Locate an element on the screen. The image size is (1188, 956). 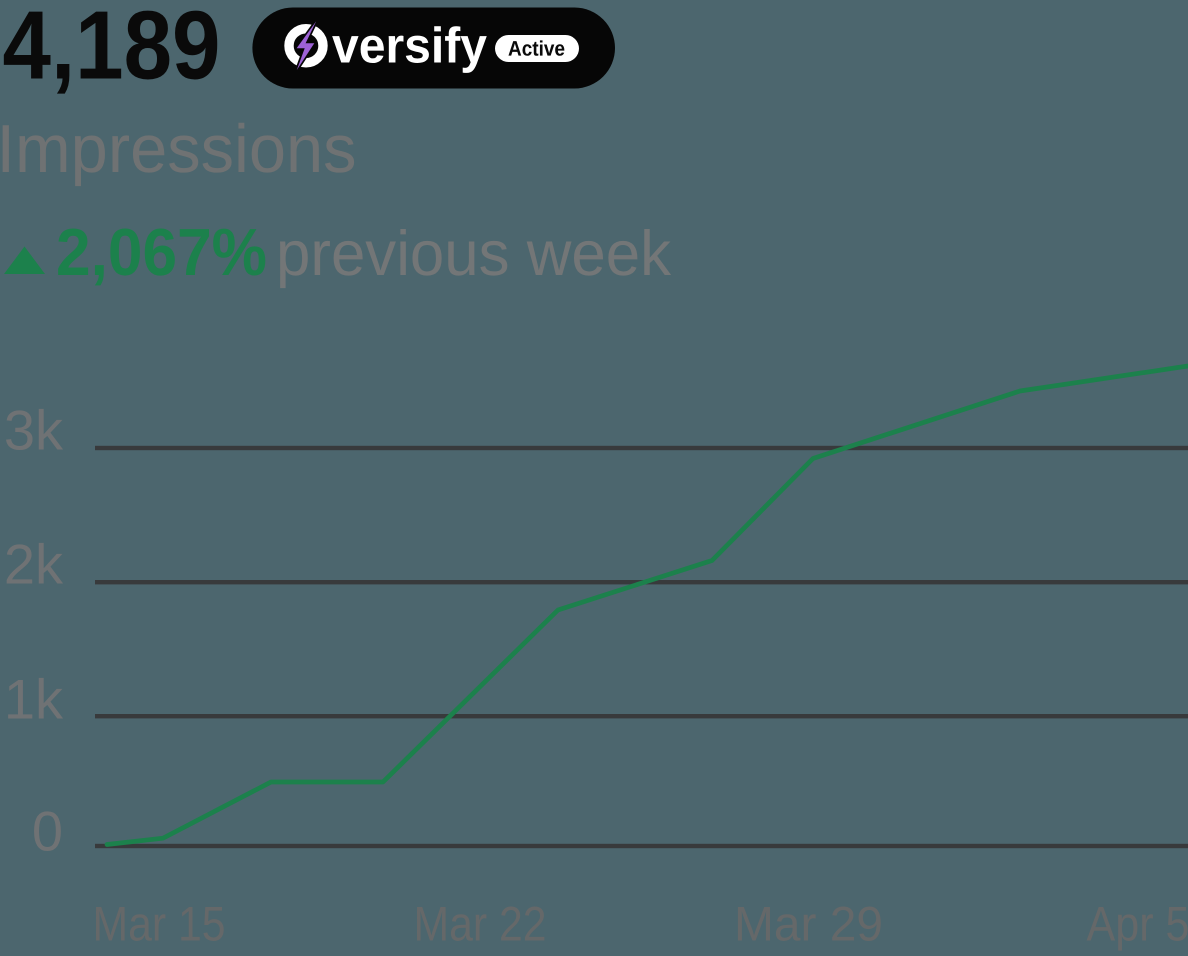
svg-text: previous week is located at coordinates (473, 254).